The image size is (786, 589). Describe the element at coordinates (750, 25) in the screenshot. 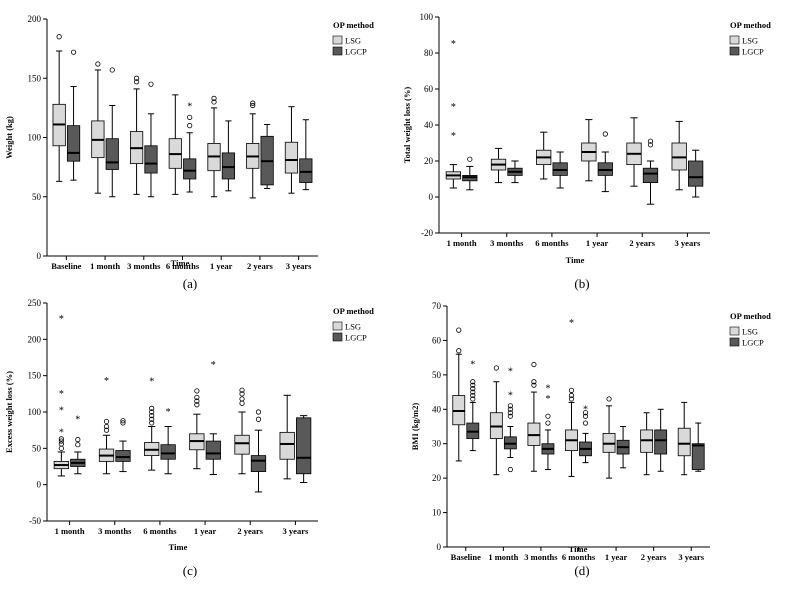

I see `legend-title: OP method` at that location.